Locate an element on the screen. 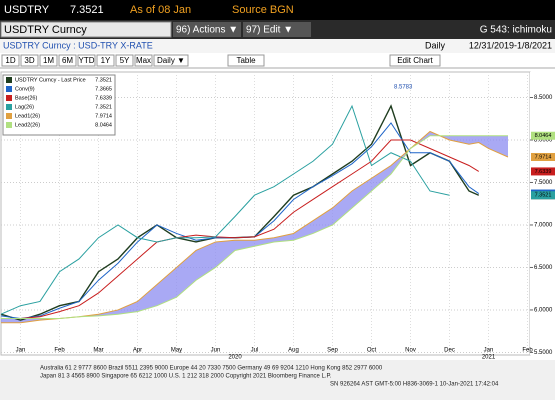 This screenshot has height=405, width=555. x-tick-label: Apr is located at coordinates (137, 351).